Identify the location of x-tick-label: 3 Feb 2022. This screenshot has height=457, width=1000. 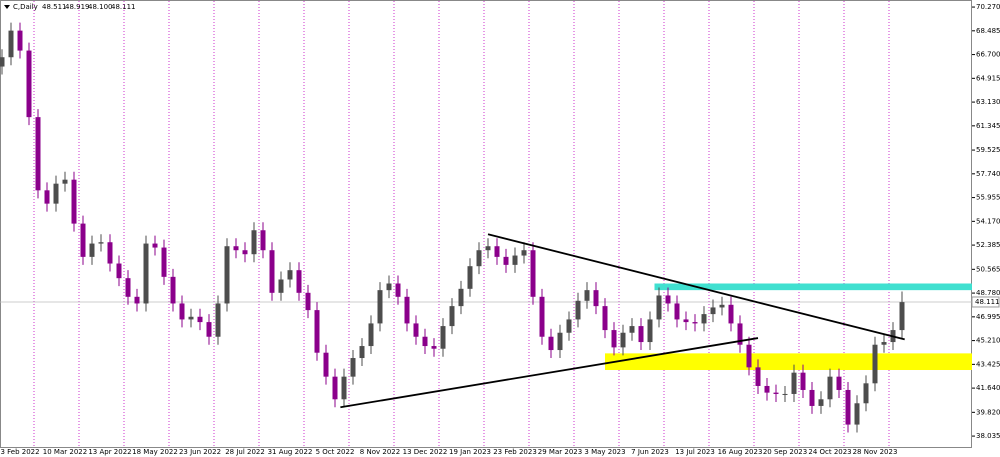
(19, 452).